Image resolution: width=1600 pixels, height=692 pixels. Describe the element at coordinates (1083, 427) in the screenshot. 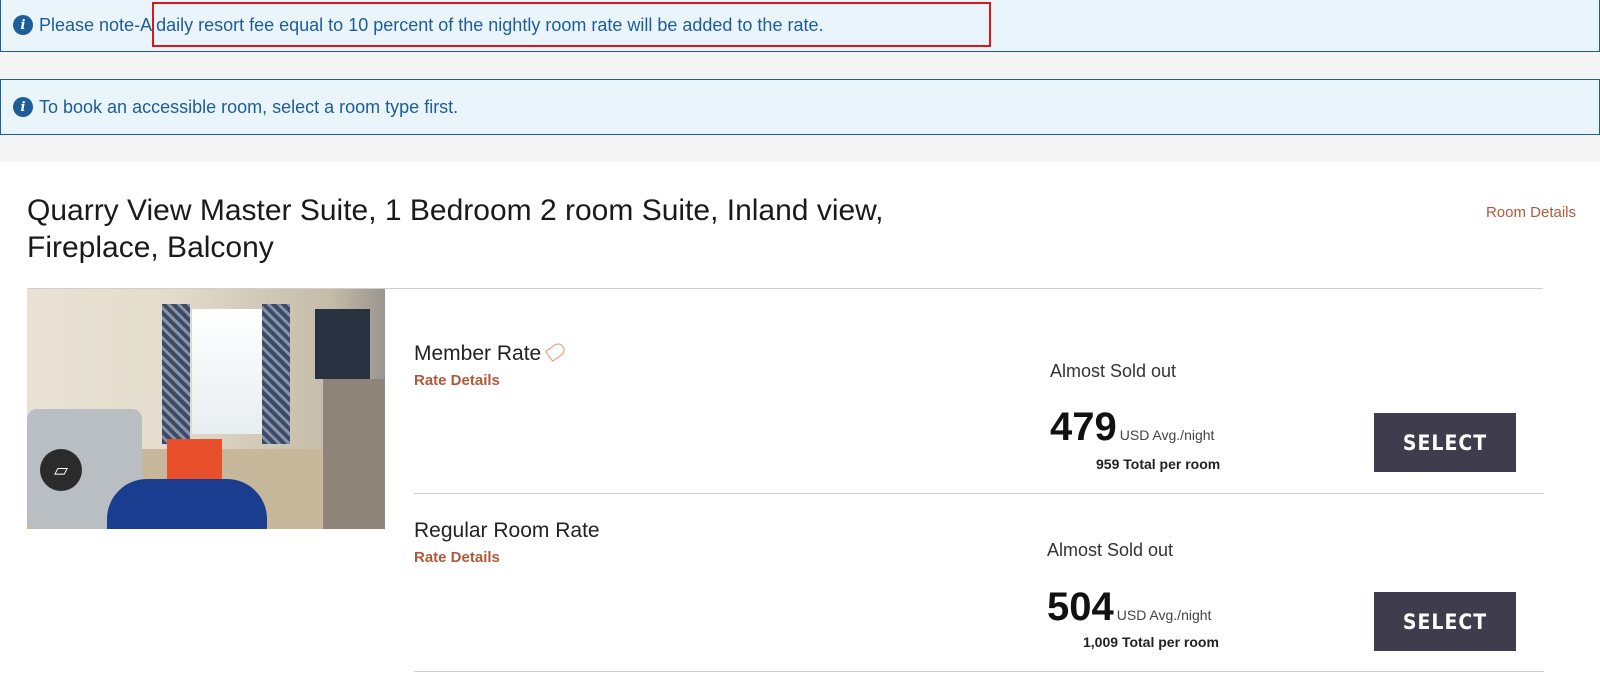

I see `price-value: 479` at that location.